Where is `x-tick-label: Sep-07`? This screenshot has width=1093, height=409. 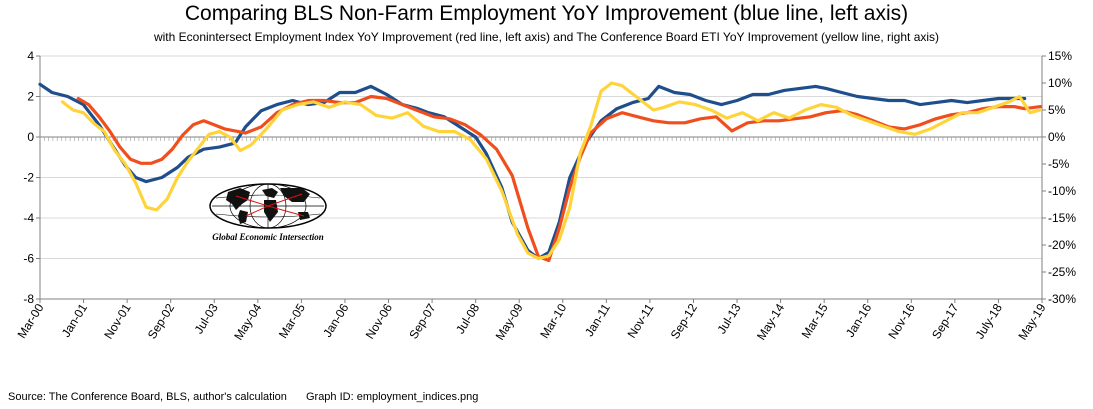 x-tick-label: Sep-07 is located at coordinates (422, 321).